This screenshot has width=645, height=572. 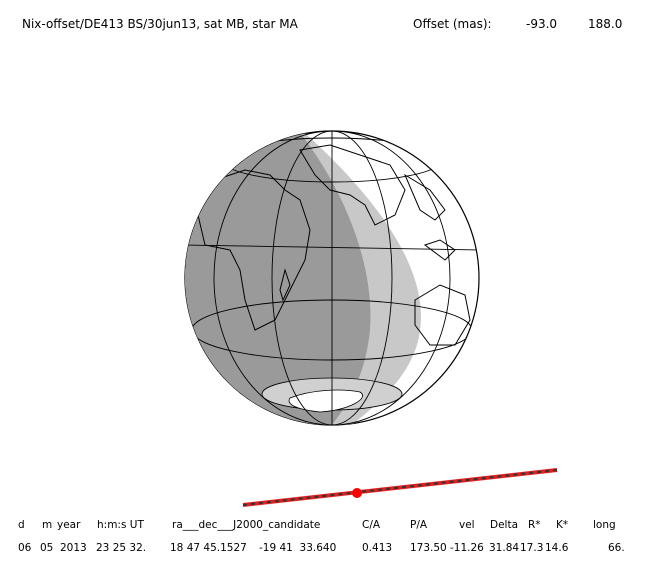 What do you see at coordinates (21, 525) in the screenshot?
I see `column-header: d` at bounding box center [21, 525].